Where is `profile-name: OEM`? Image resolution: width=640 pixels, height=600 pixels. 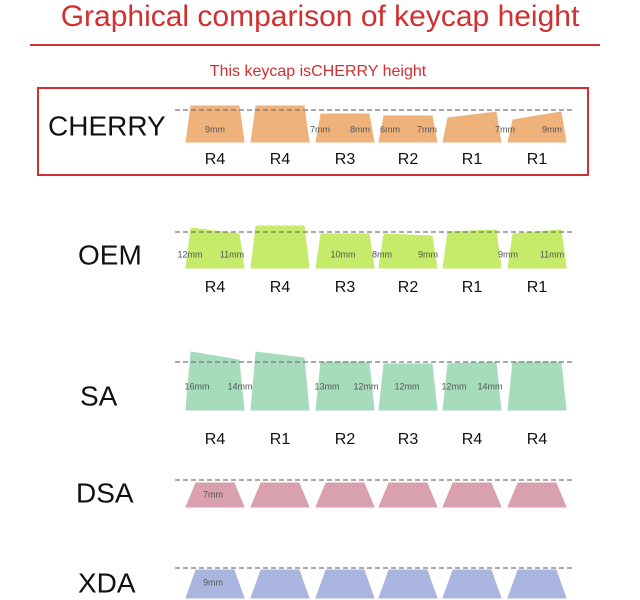 profile-name: OEM is located at coordinates (110, 254).